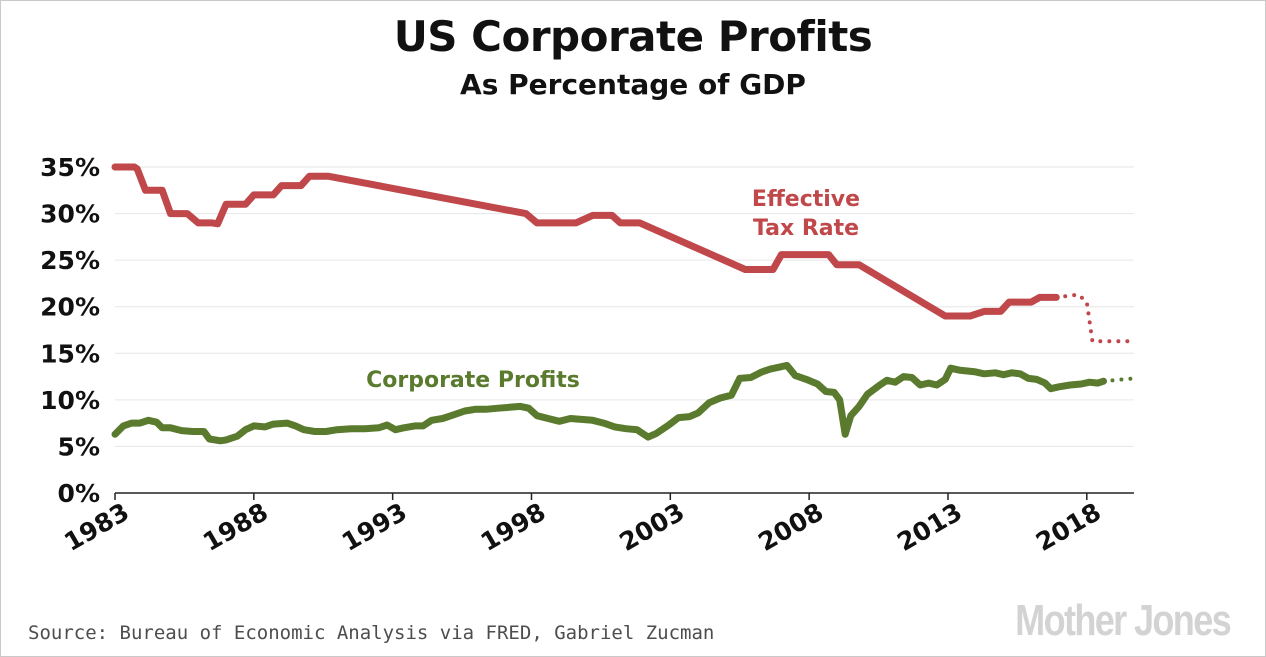 The height and width of the screenshot is (657, 1266). Describe the element at coordinates (513, 527) in the screenshot. I see `x-tick-label: 1998` at that location.